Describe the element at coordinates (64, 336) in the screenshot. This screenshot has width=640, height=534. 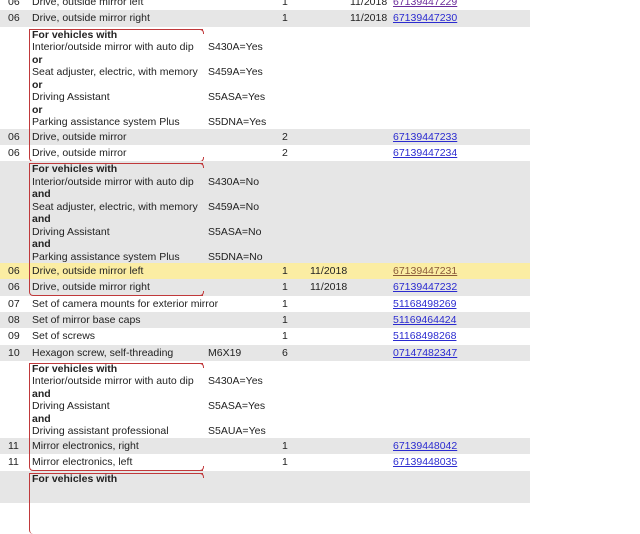
I see `part-description: Set of screws` at that location.